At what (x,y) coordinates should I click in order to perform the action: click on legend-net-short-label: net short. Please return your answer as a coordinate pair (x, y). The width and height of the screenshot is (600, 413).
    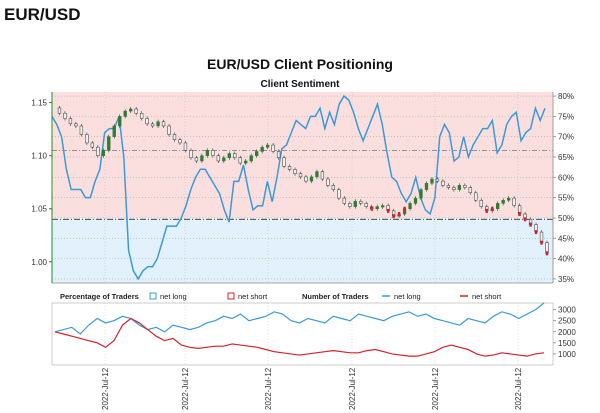
    Looking at the image, I should click on (253, 296).